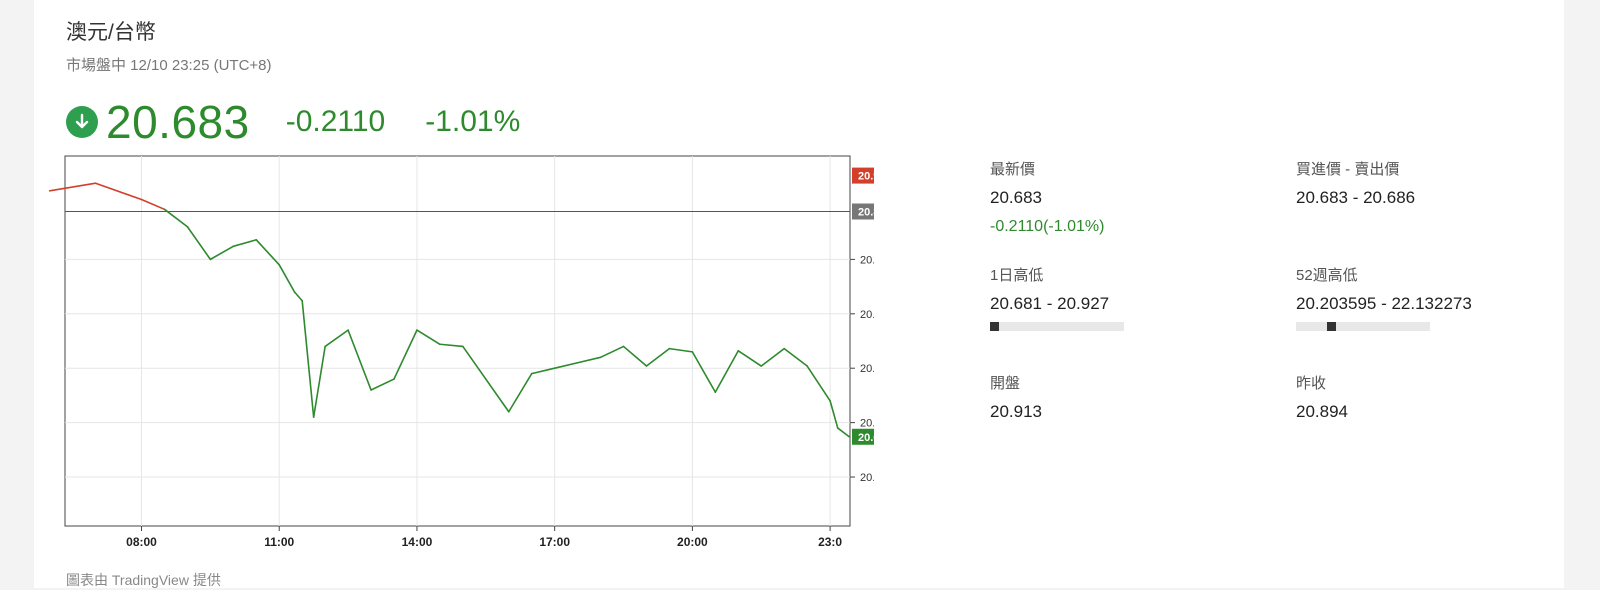  I want to click on stat-prev-close-value: 20.894, so click(1322, 411).